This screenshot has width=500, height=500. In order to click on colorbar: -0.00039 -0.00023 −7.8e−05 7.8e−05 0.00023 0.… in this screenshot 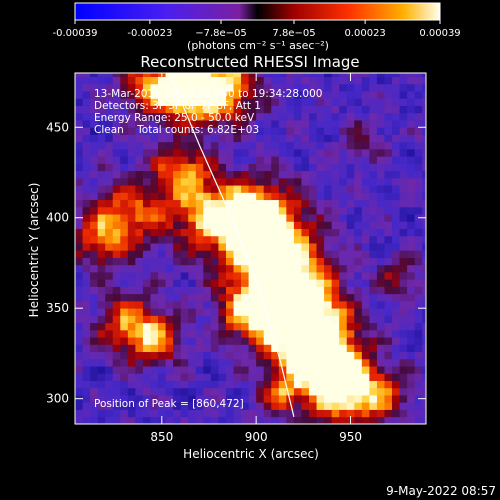, I will do `click(257, 27)`.